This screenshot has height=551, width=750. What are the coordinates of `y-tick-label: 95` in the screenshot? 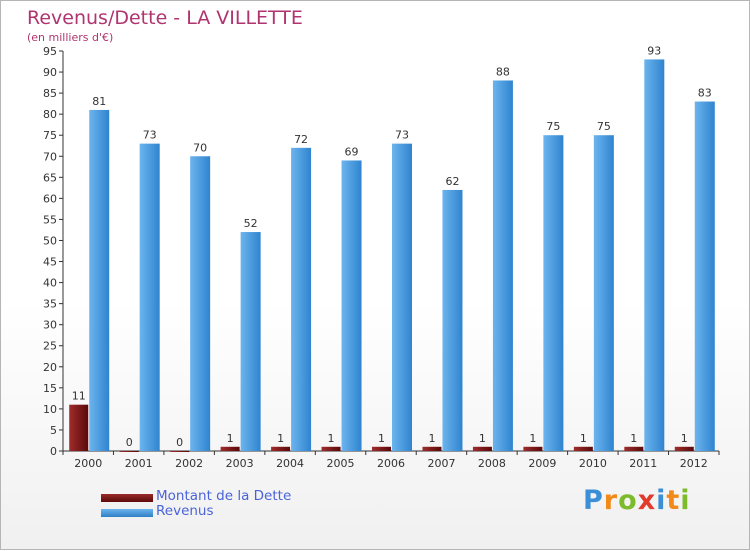 It's located at (50, 51).